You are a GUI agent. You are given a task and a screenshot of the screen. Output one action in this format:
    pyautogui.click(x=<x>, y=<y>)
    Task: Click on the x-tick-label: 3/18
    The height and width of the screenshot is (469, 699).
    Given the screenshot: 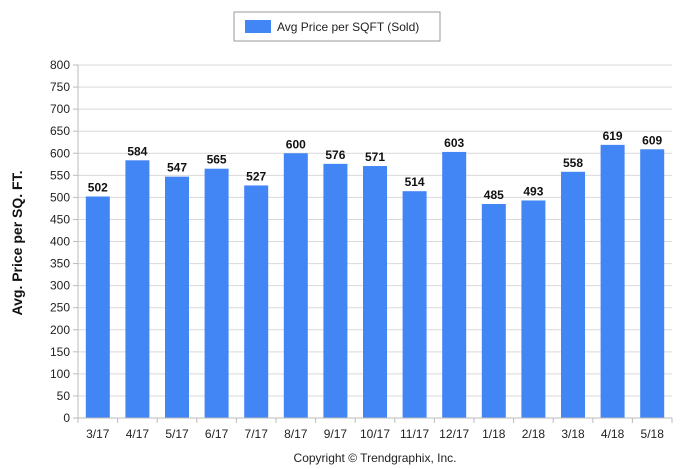 What is the action you would take?
    pyautogui.click(x=573, y=434)
    